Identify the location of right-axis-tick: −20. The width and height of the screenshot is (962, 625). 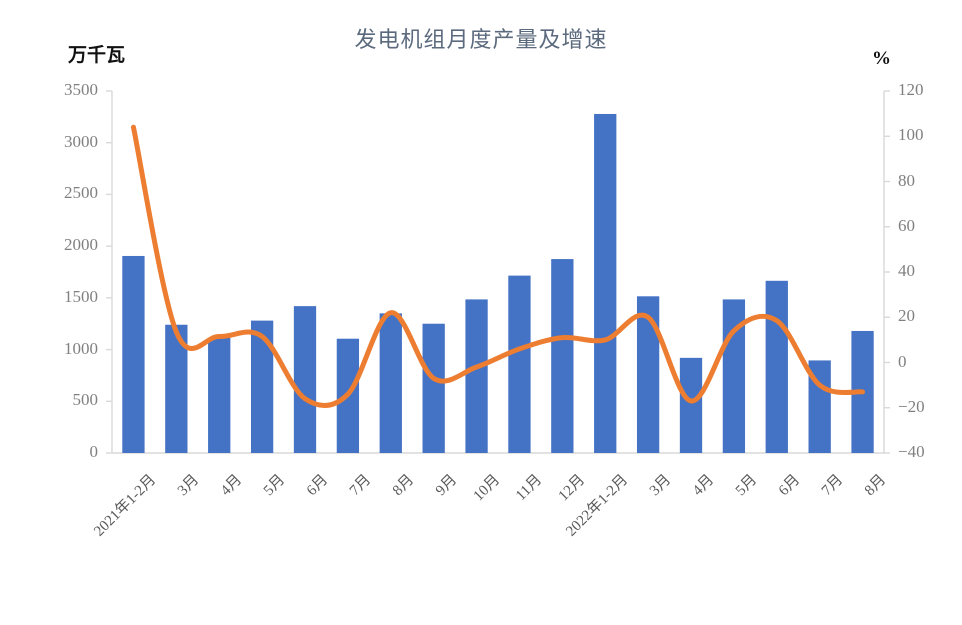
(911, 406).